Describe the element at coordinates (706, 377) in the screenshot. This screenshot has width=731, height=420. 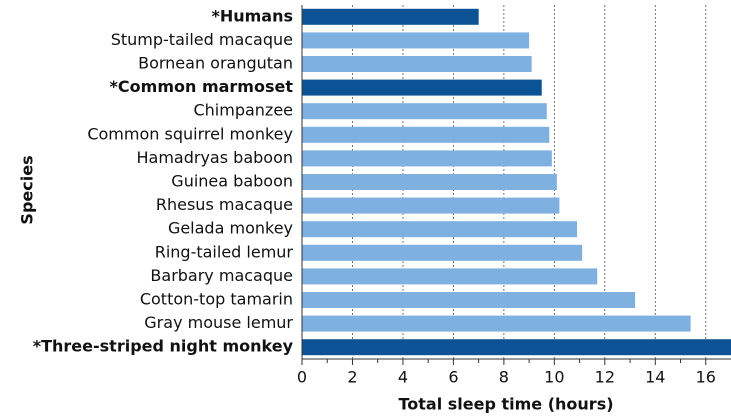
I see `x-tick-label: 16` at that location.